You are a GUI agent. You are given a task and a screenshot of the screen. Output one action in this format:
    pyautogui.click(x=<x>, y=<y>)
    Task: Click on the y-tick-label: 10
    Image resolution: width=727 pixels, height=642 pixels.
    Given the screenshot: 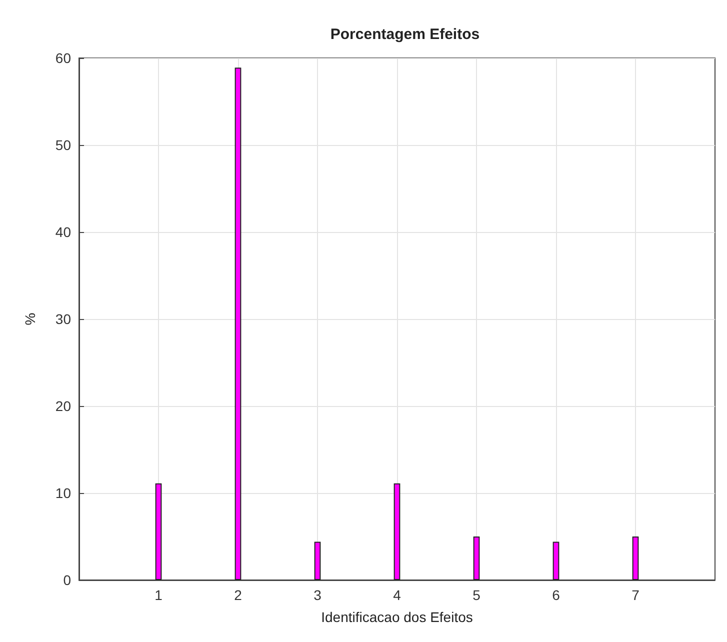 What is the action you would take?
    pyautogui.click(x=63, y=493)
    